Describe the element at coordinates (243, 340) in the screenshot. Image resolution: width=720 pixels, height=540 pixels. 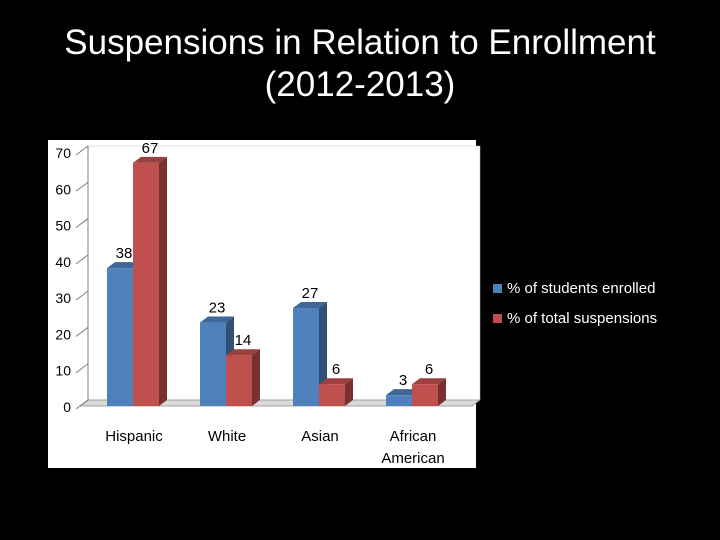
I see `data-label-1-1: 14` at that location.